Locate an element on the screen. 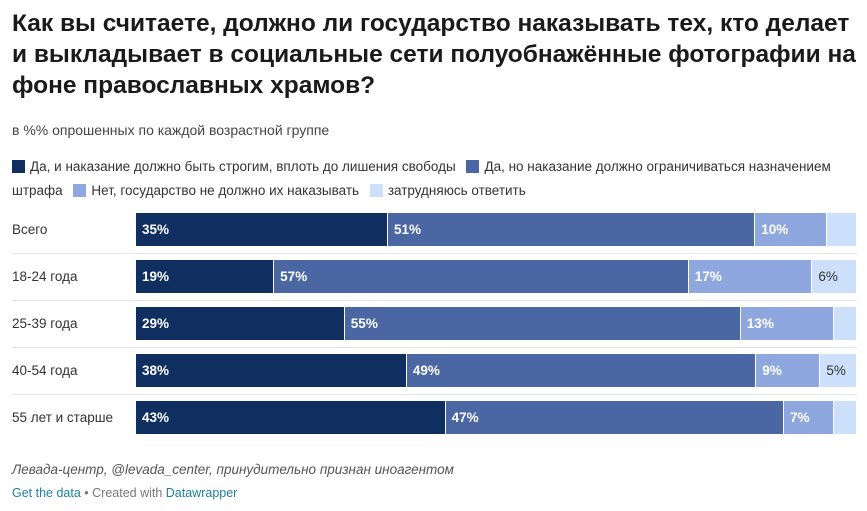  data-label: 17% is located at coordinates (708, 276).